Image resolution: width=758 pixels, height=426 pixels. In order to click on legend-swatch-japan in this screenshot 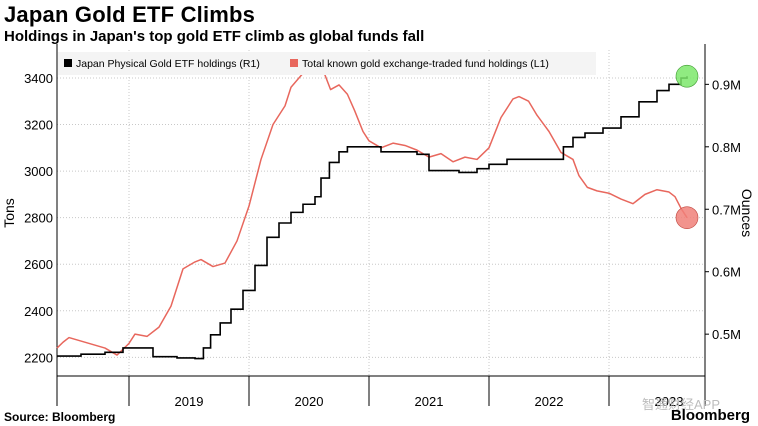, I will do `click(68, 63)`.